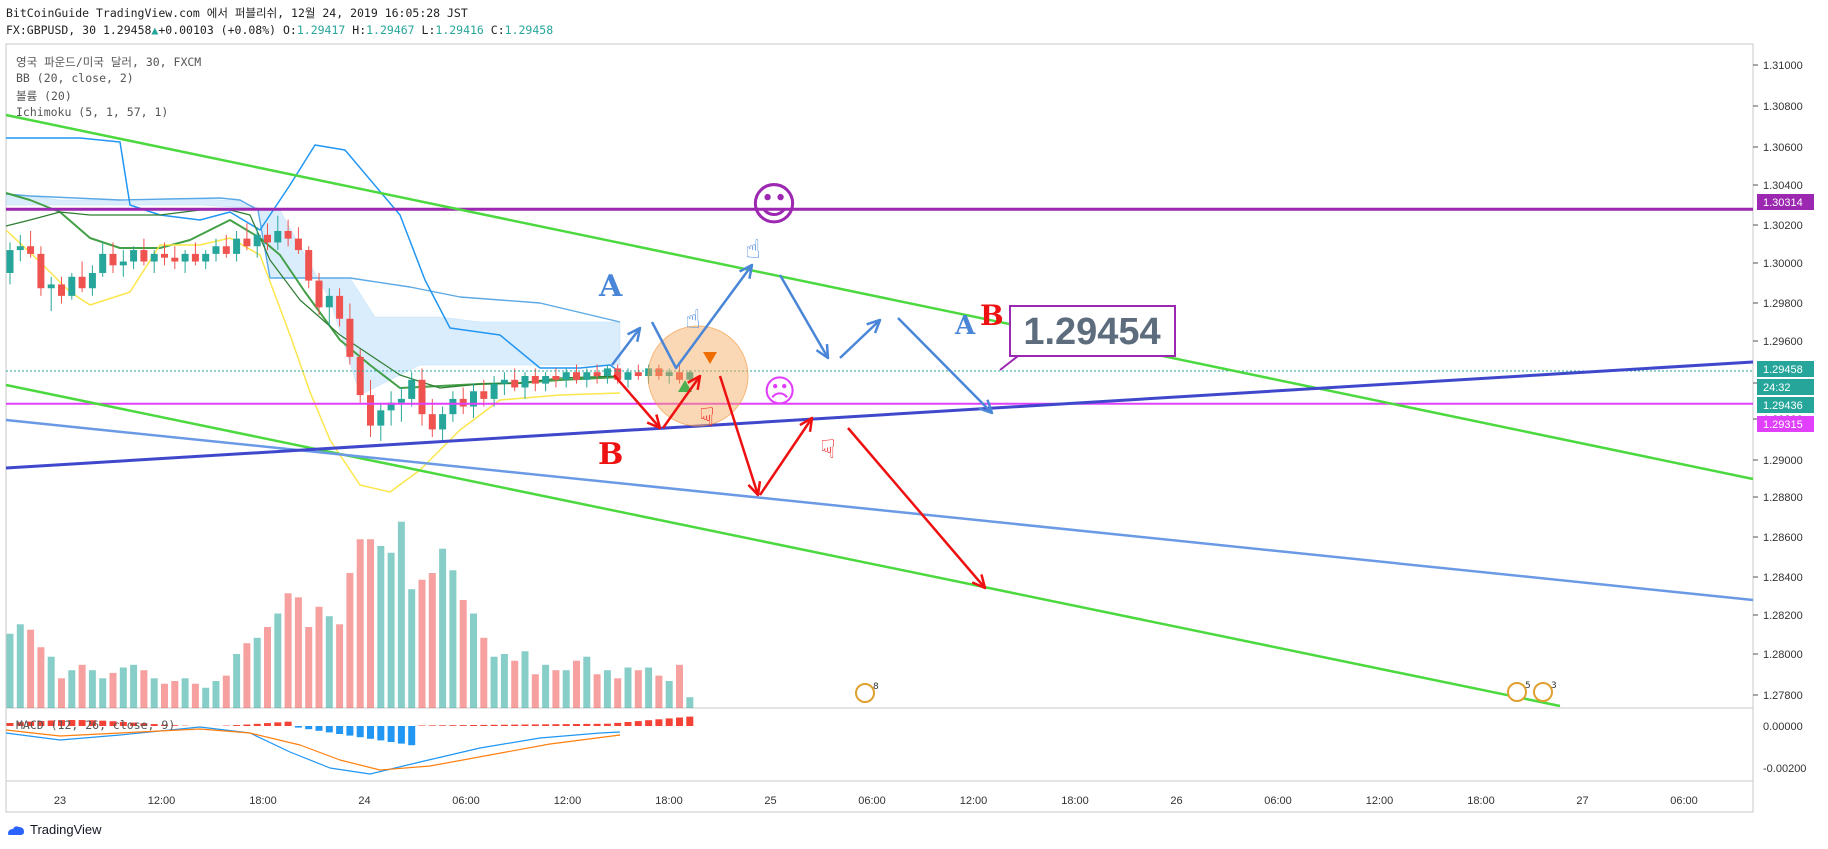 This screenshot has height=849, width=1828. I want to click on legend-volume: 볼륨 (20), so click(44, 96).